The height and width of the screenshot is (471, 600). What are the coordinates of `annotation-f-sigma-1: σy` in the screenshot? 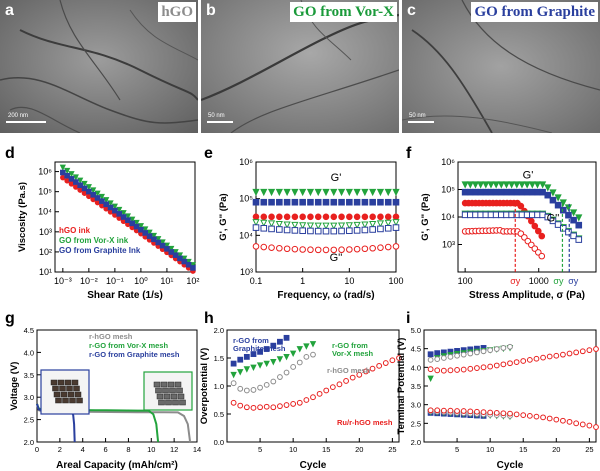 It's located at (558, 281).